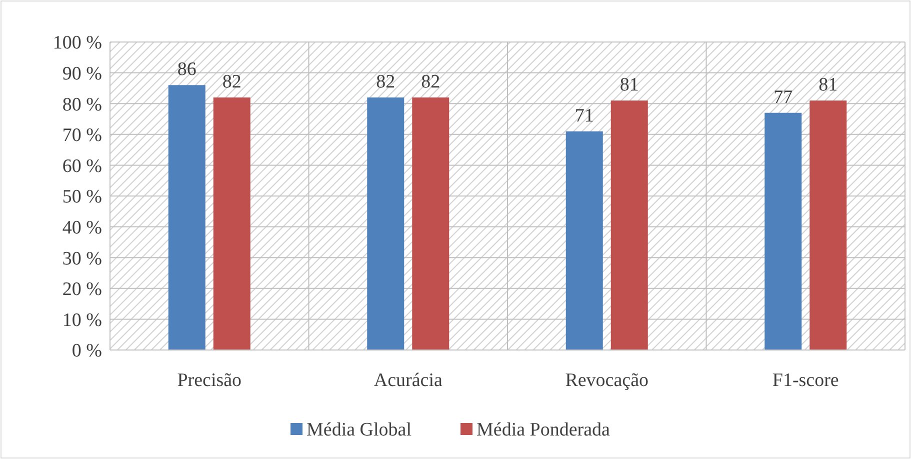 The width and height of the screenshot is (911, 459). Describe the element at coordinates (82, 73) in the screenshot. I see `y-tick-label: 90 %` at that location.